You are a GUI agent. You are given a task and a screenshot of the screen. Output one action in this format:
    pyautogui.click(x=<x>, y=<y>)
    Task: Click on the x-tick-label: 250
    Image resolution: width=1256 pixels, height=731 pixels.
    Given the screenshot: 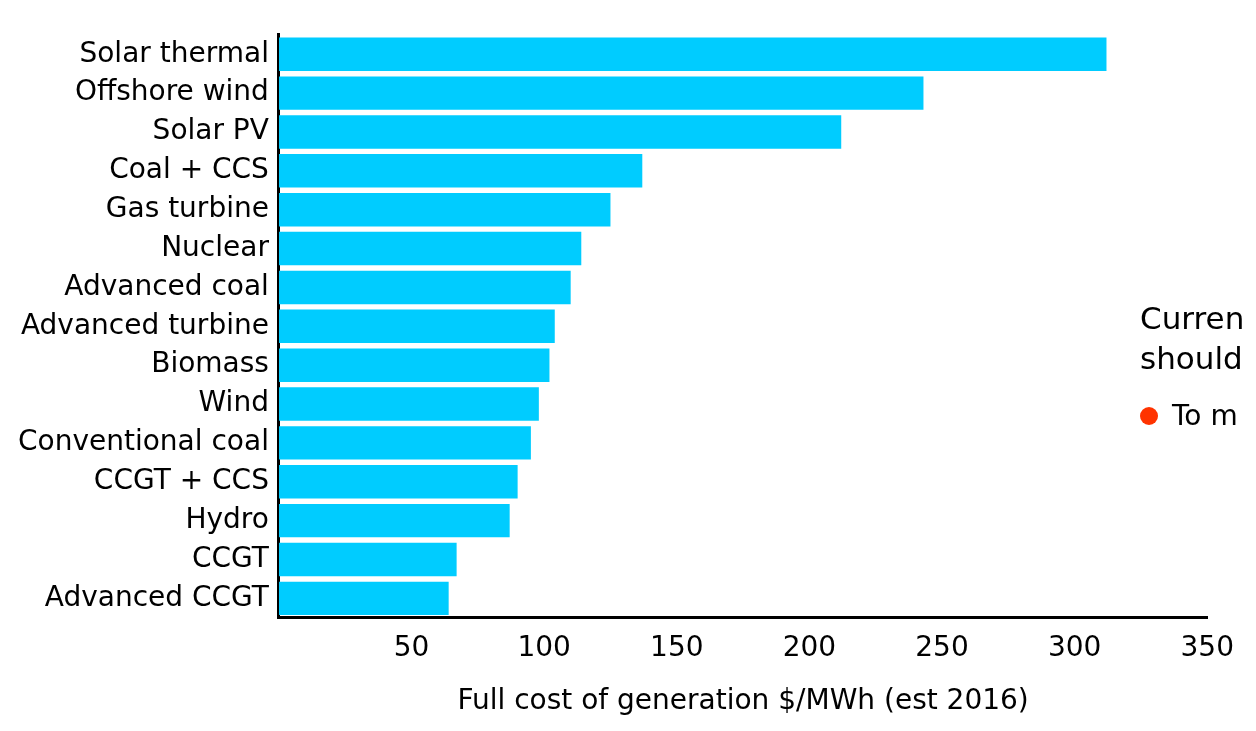 What is the action you would take?
    pyautogui.click(x=942, y=646)
    